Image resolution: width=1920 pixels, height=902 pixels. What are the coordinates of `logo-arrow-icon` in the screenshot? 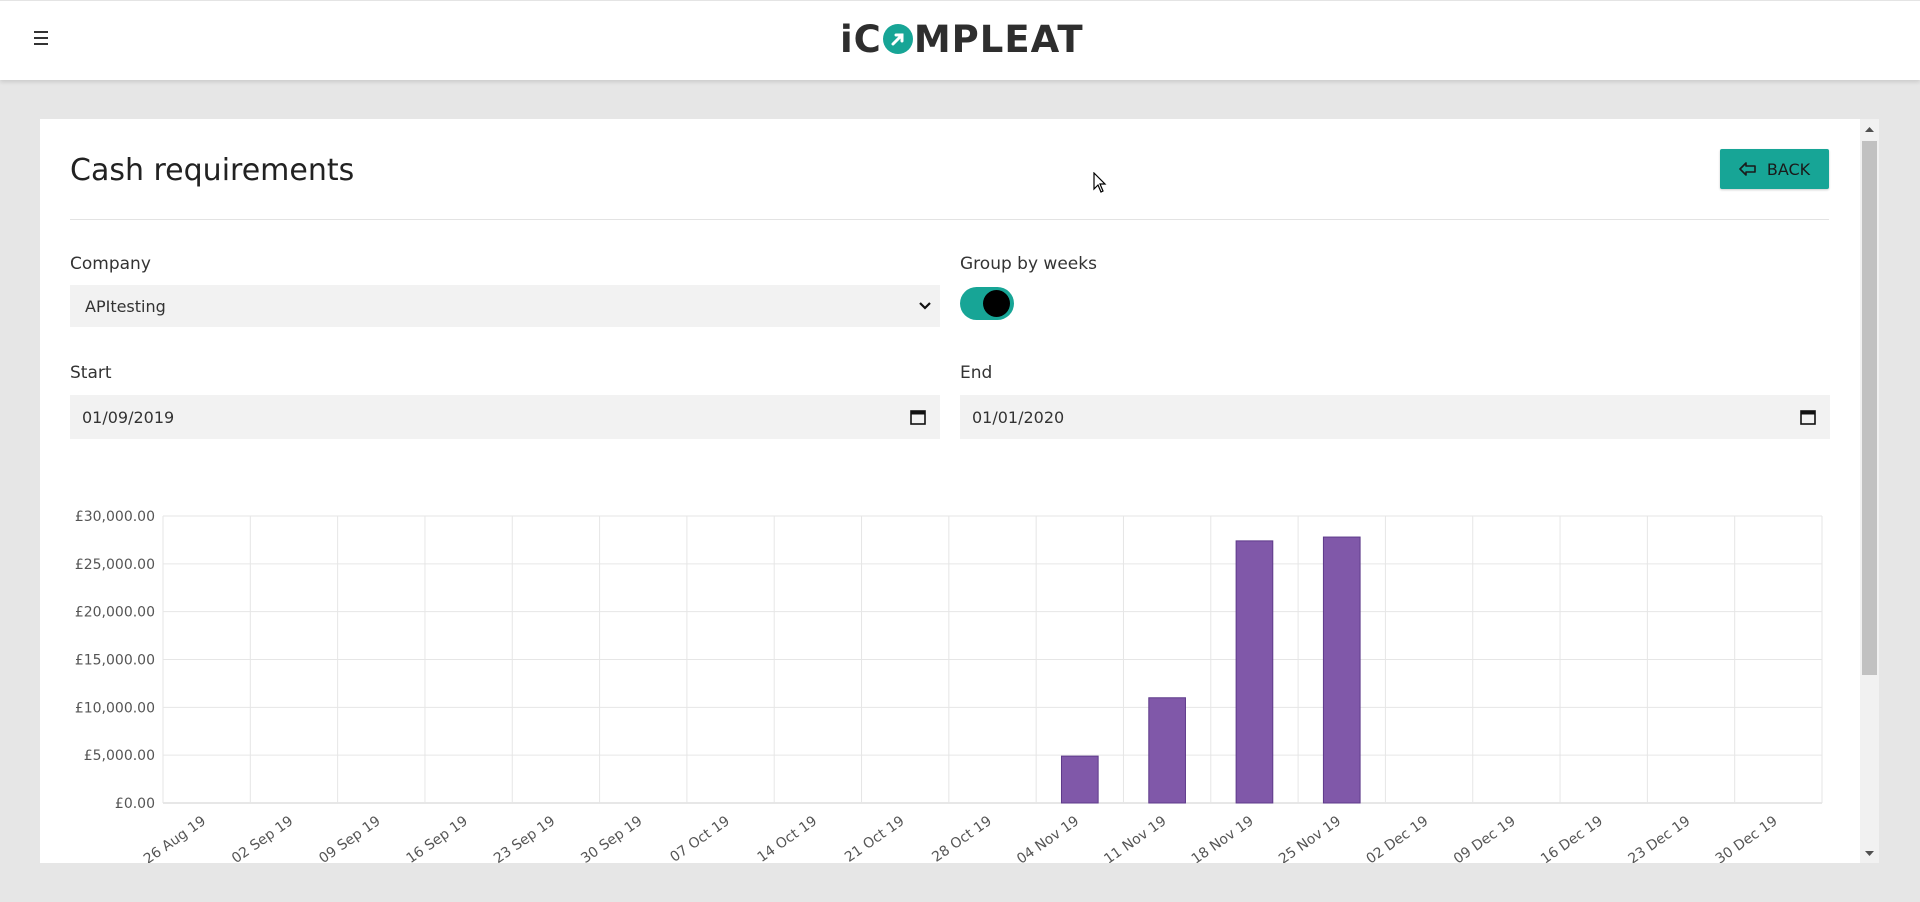 It's located at (897, 39).